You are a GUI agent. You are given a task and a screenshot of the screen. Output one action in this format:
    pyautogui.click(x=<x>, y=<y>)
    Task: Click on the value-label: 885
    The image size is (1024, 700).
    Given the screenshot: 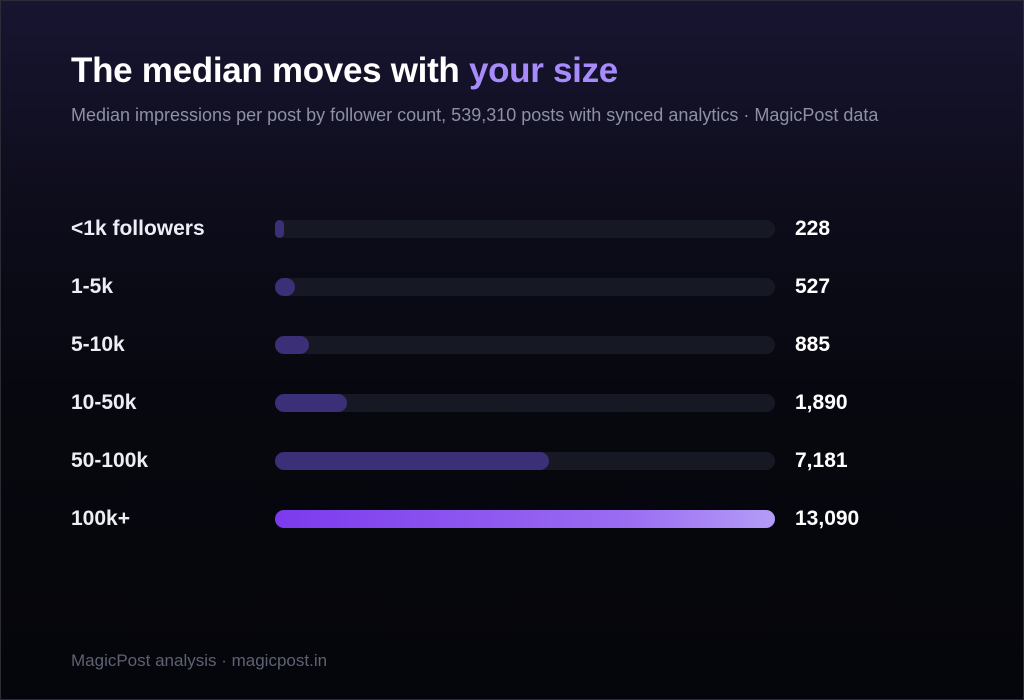 What is the action you would take?
    pyautogui.click(x=813, y=344)
    